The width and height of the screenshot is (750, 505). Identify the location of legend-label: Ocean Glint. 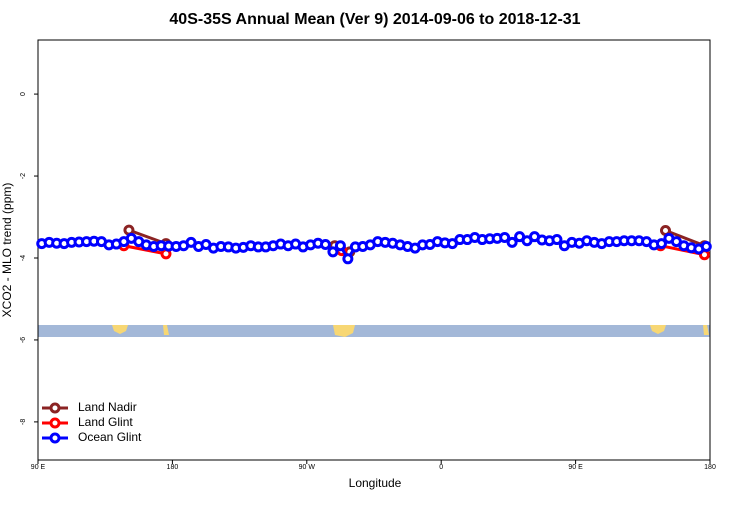
(110, 437).